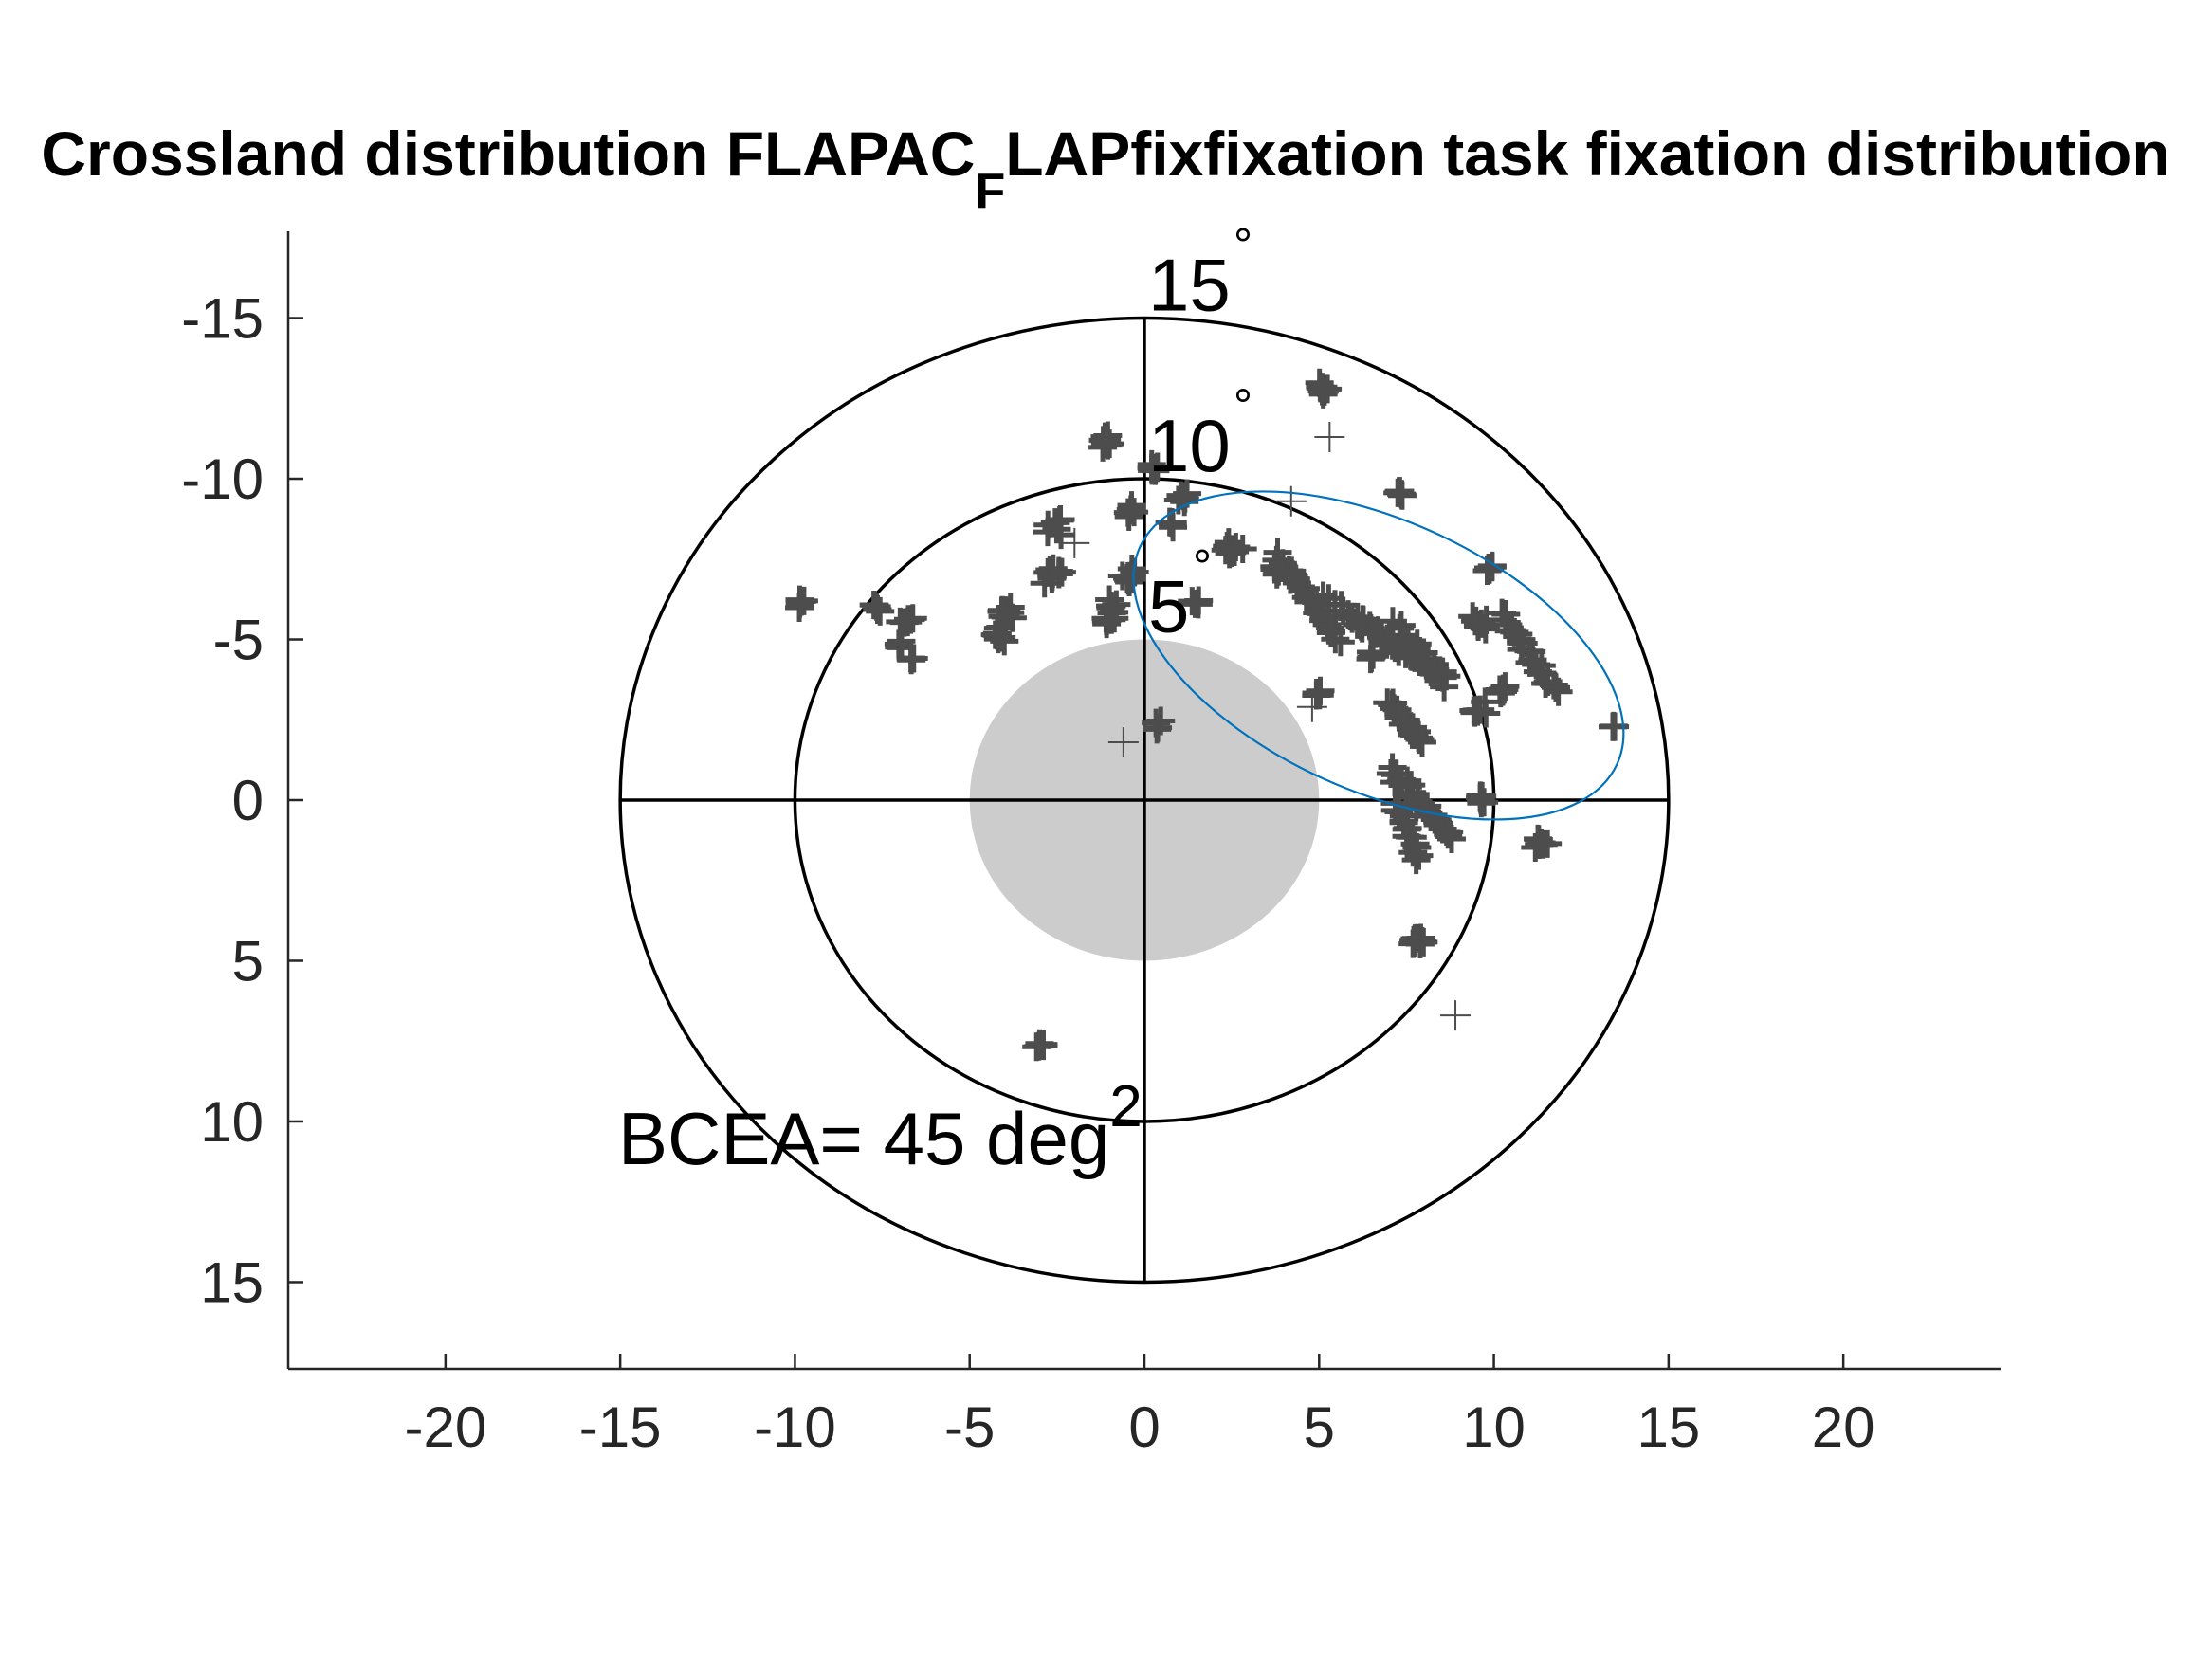  I want to click on title-subscript: F, so click(990, 191).